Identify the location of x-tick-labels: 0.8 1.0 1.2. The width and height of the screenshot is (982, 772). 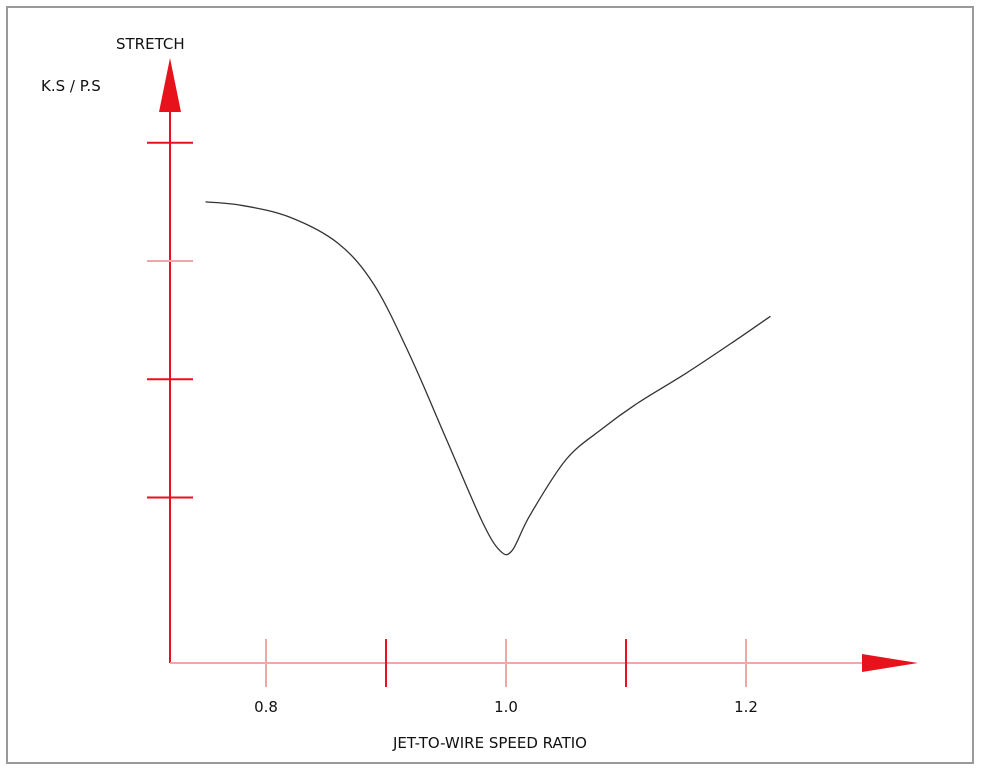
(506, 707).